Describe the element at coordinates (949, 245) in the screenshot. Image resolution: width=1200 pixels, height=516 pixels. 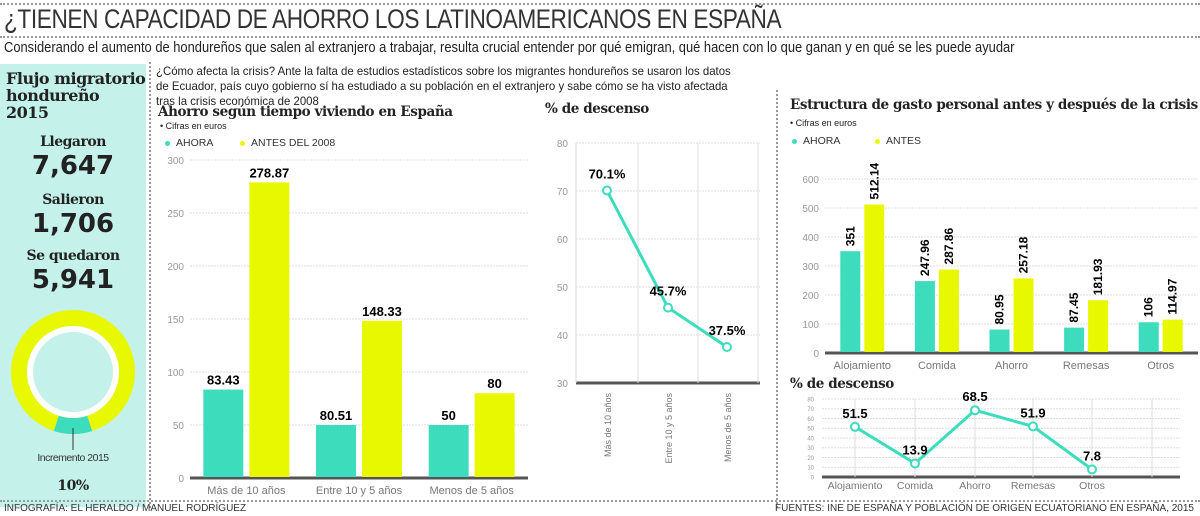
I see `data-label: 287.86` at that location.